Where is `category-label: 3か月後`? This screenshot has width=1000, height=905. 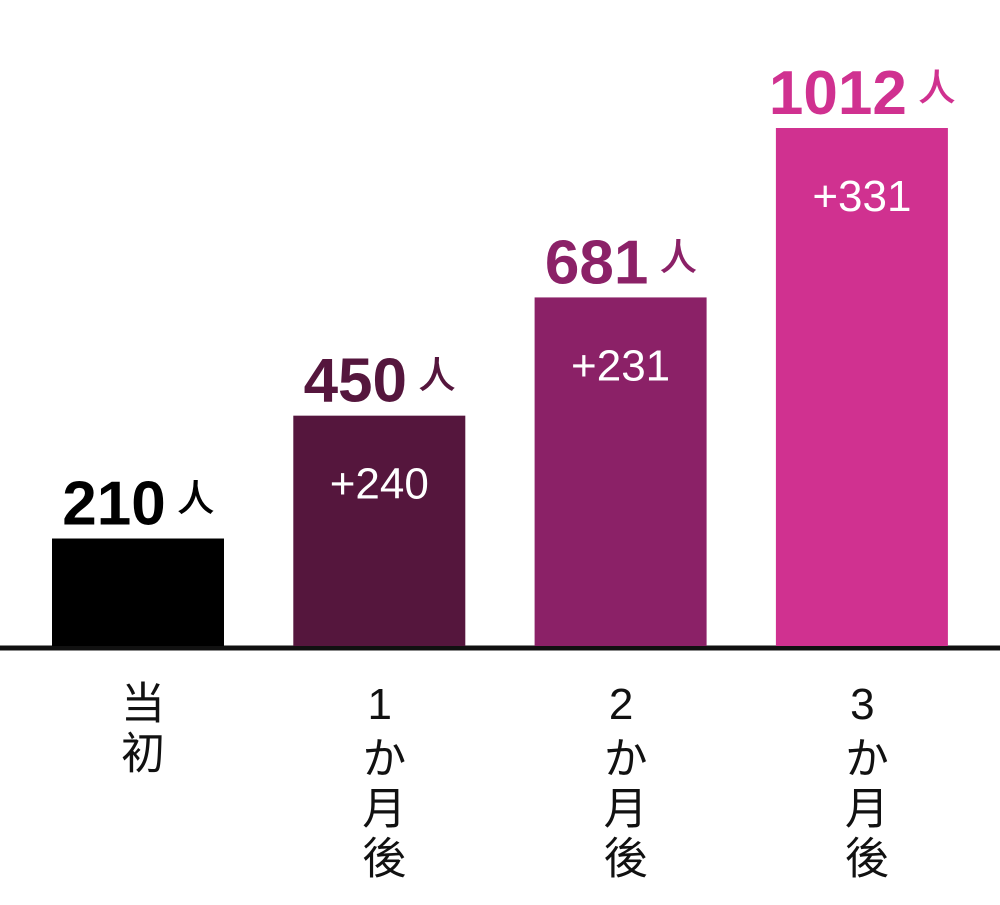 category-label: 3か月後 is located at coordinates (862, 782).